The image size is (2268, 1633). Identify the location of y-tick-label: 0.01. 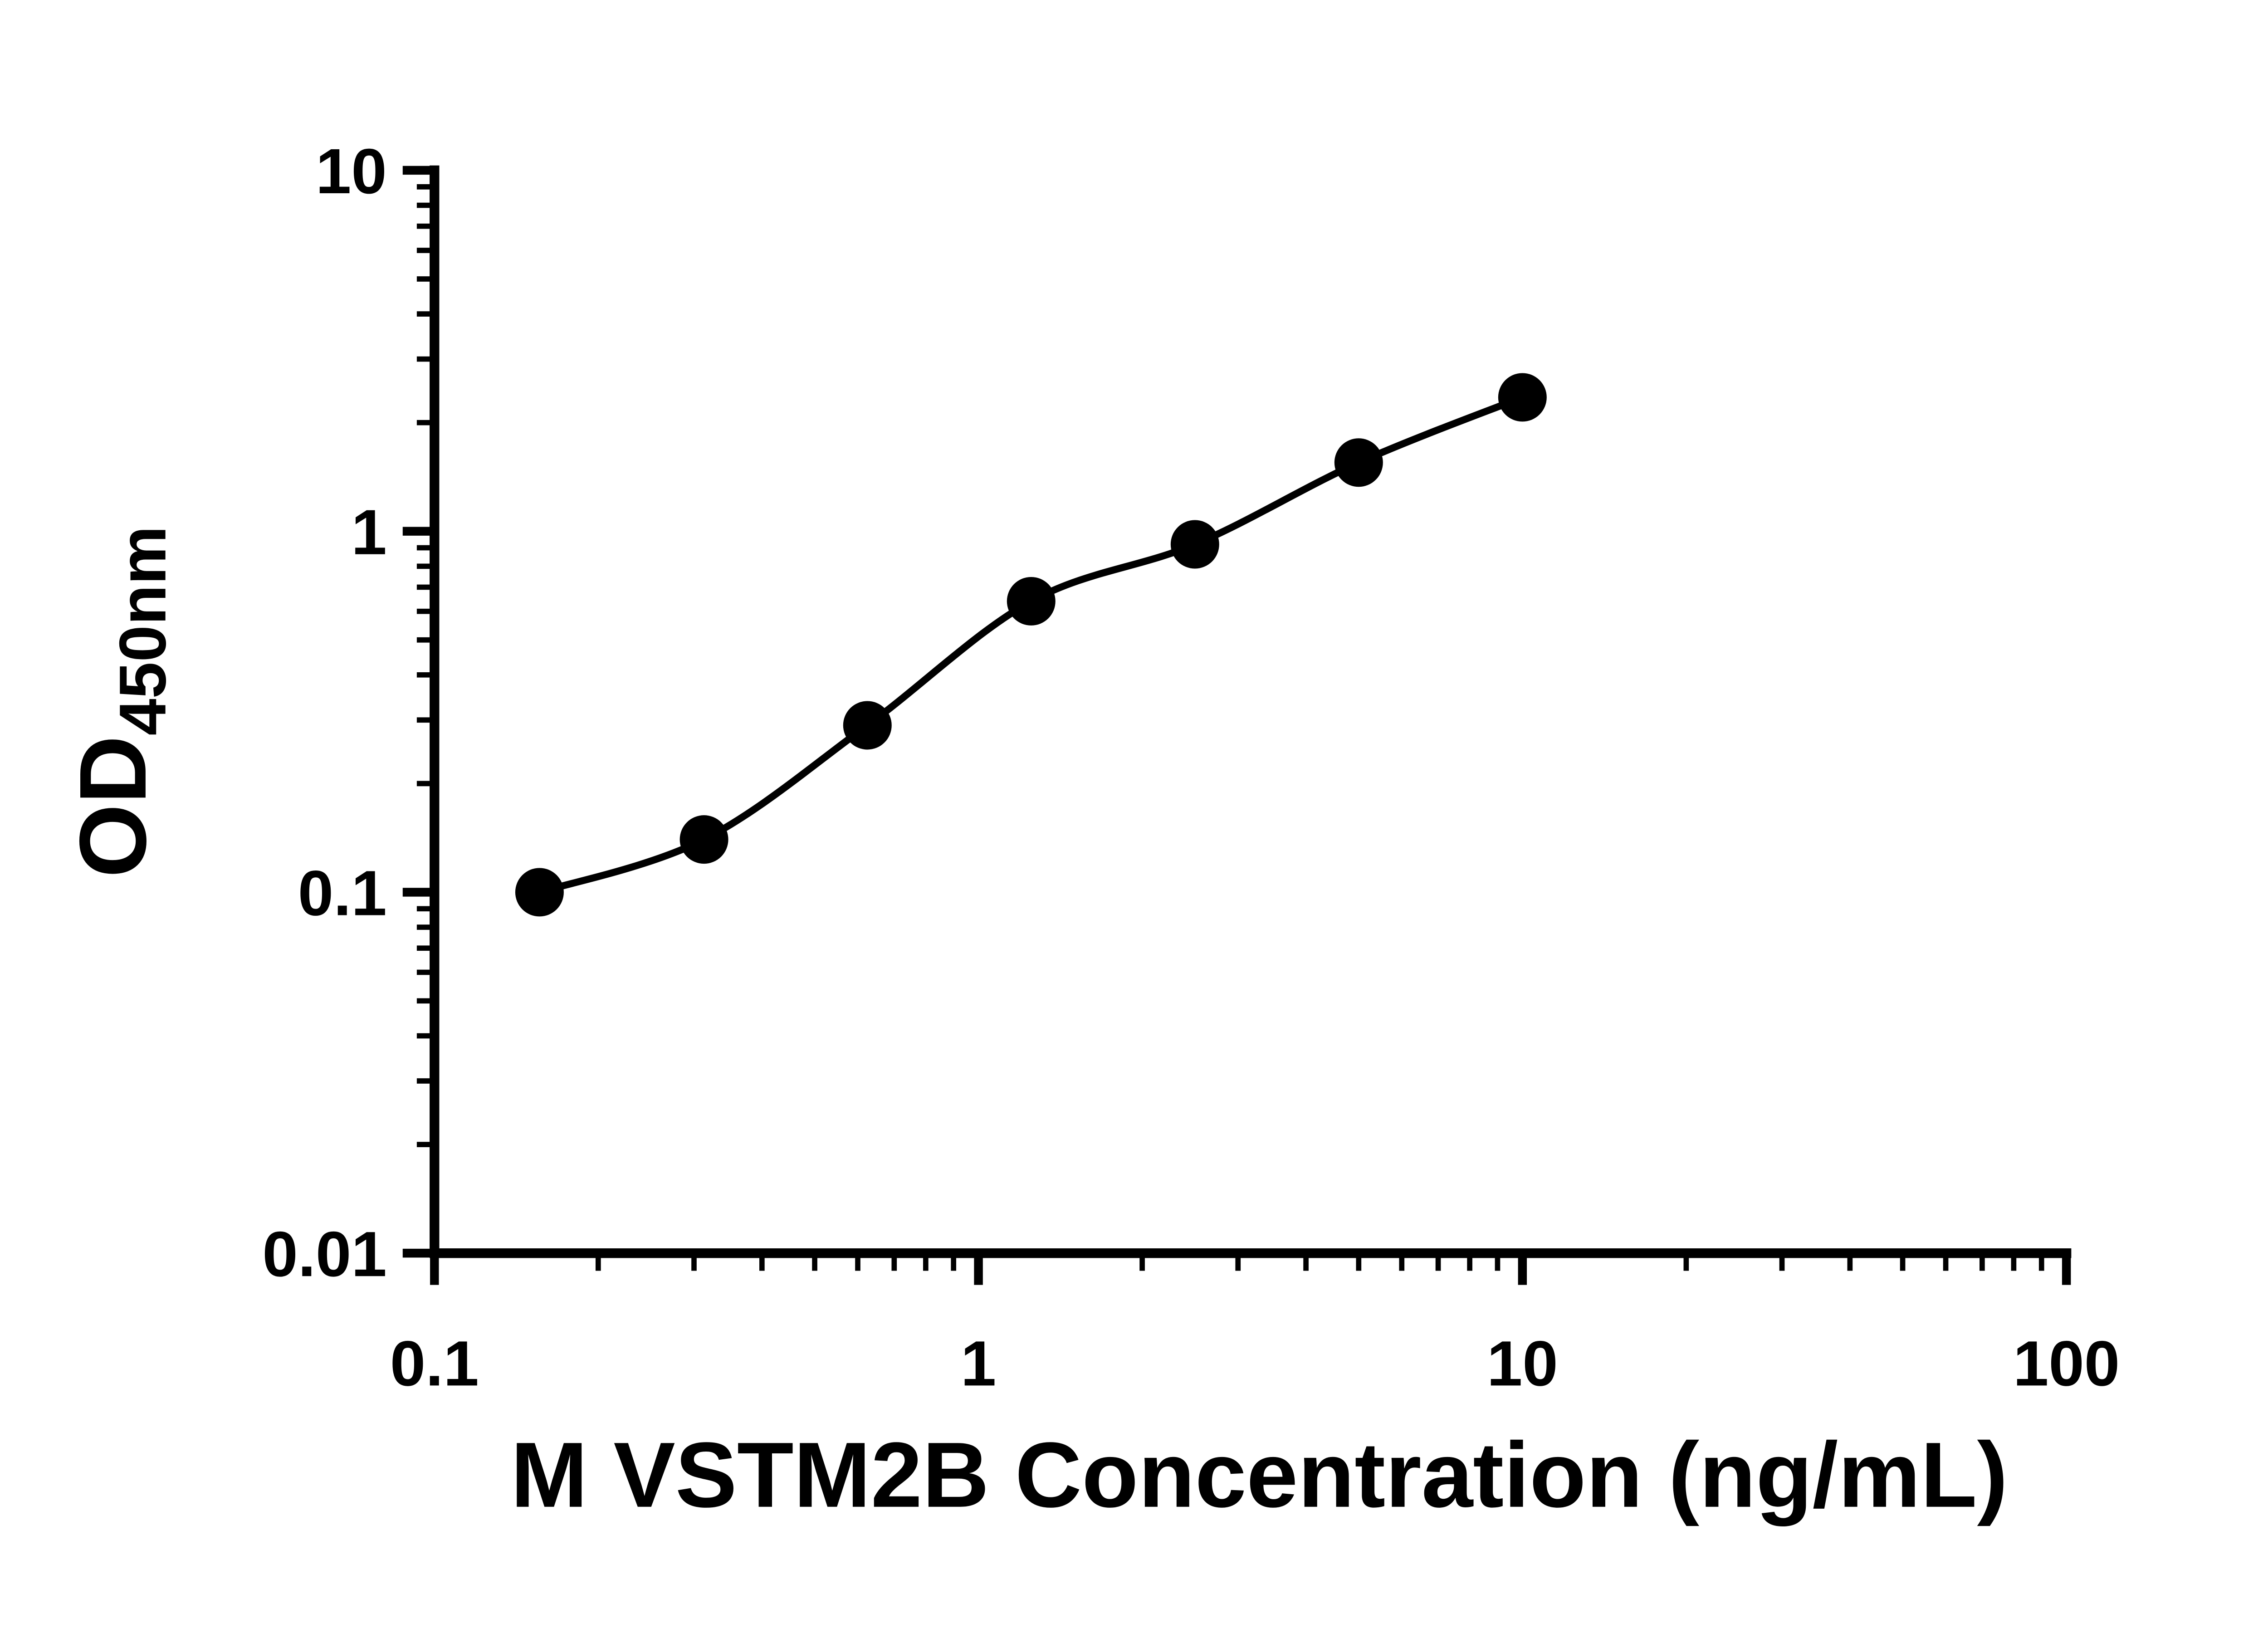
(324, 1254).